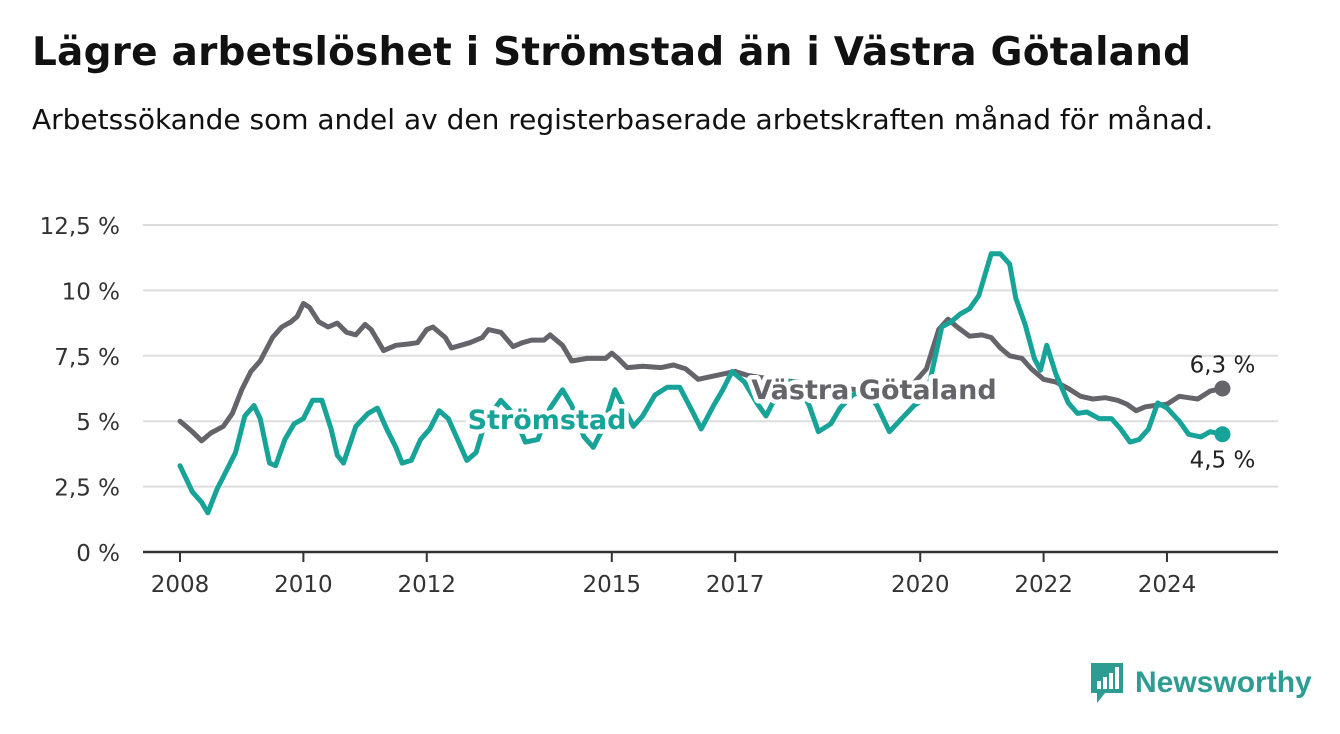  I want to click on x-tick-label: 2022, so click(1043, 585).